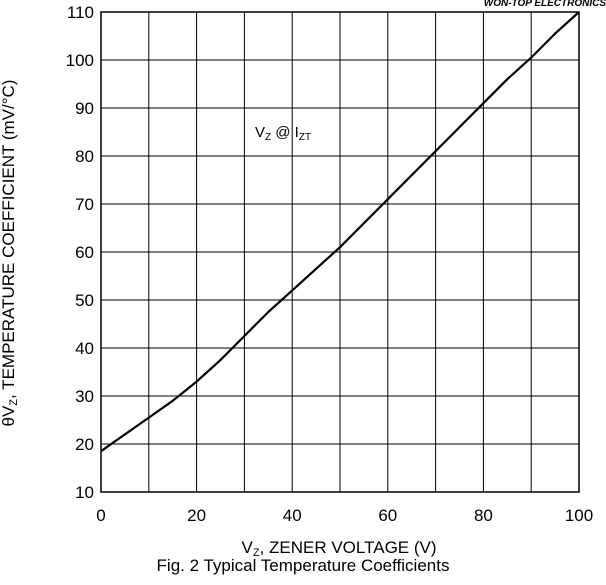  Describe the element at coordinates (84, 492) in the screenshot. I see `y-tick-label: 10` at that location.